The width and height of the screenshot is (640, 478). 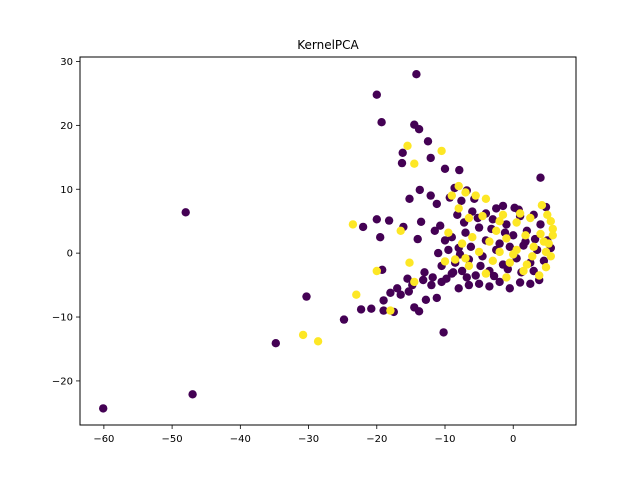 What do you see at coordinates (376, 439) in the screenshot?
I see `x-tick-label: −20` at bounding box center [376, 439].